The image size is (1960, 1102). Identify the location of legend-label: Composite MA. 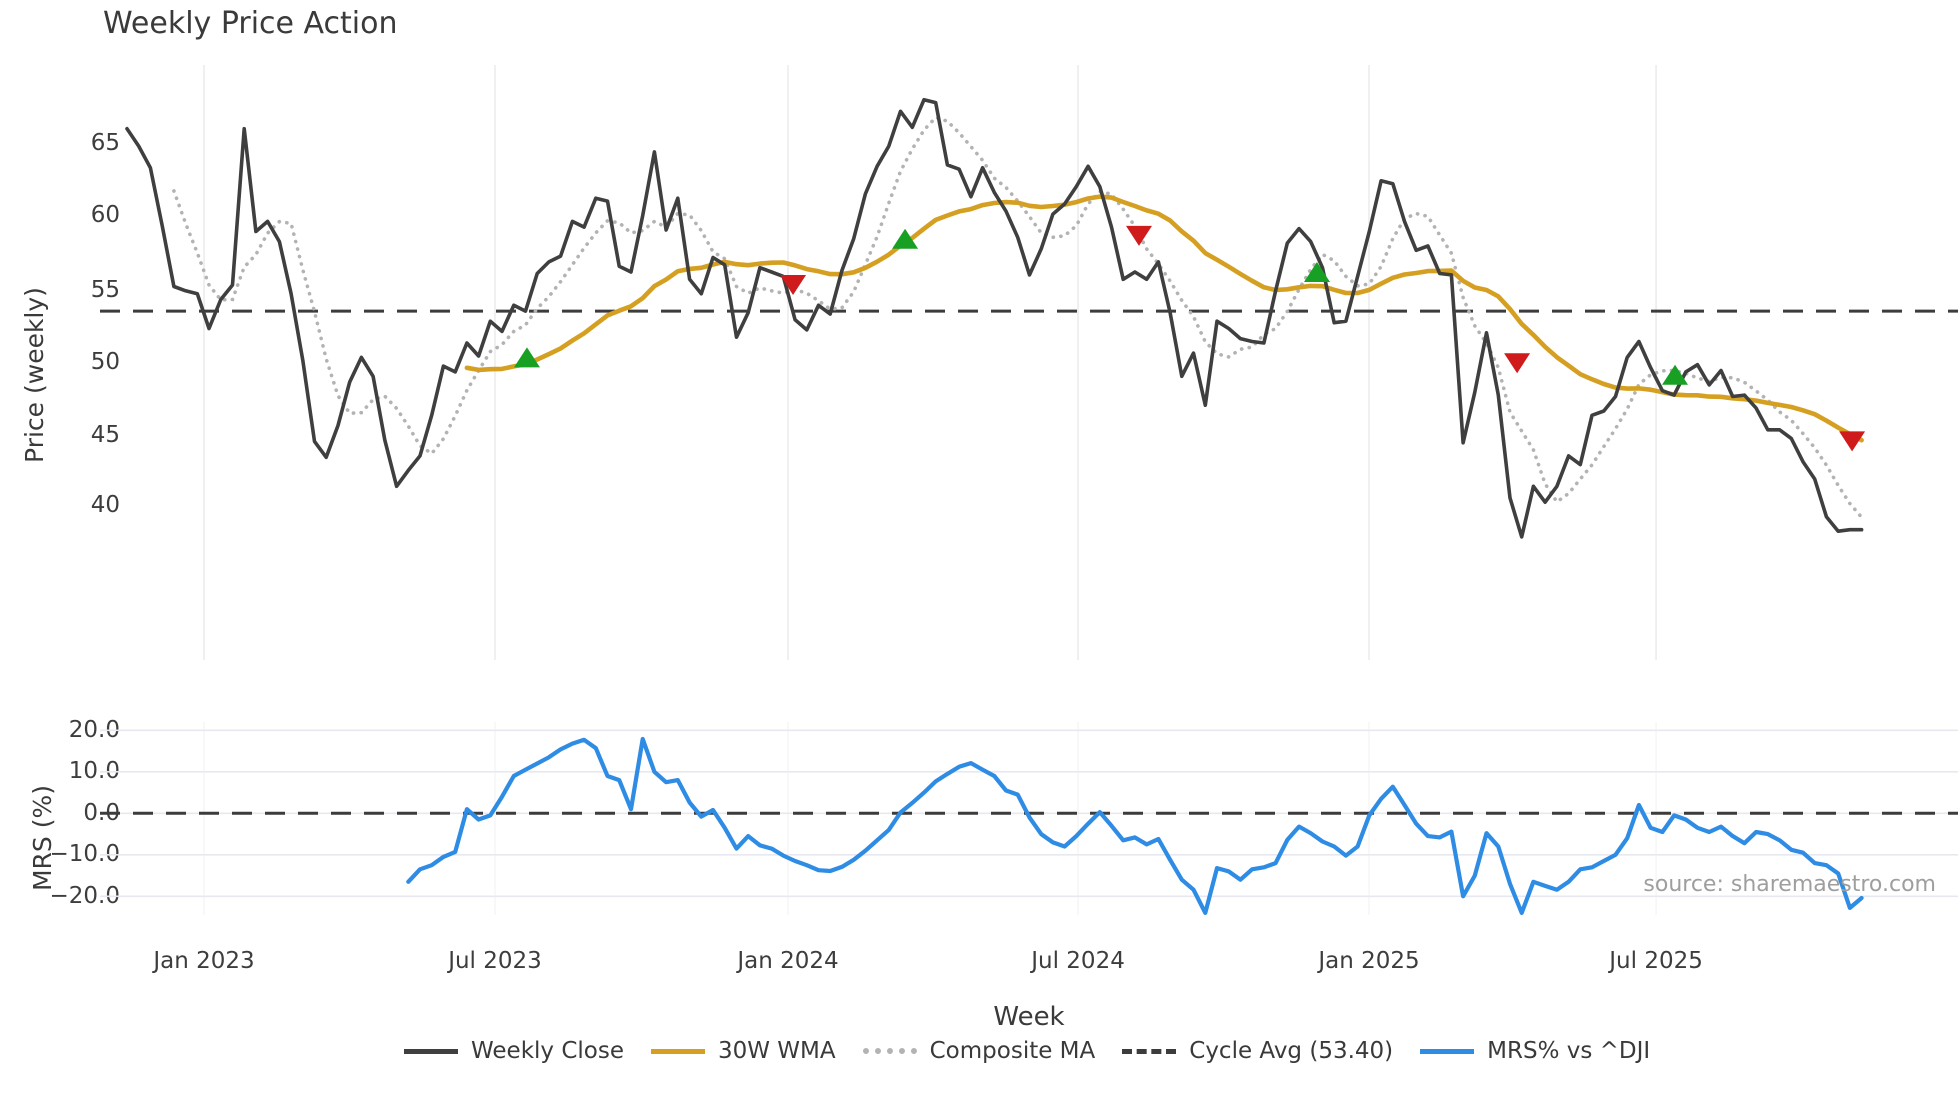
(1012, 1051).